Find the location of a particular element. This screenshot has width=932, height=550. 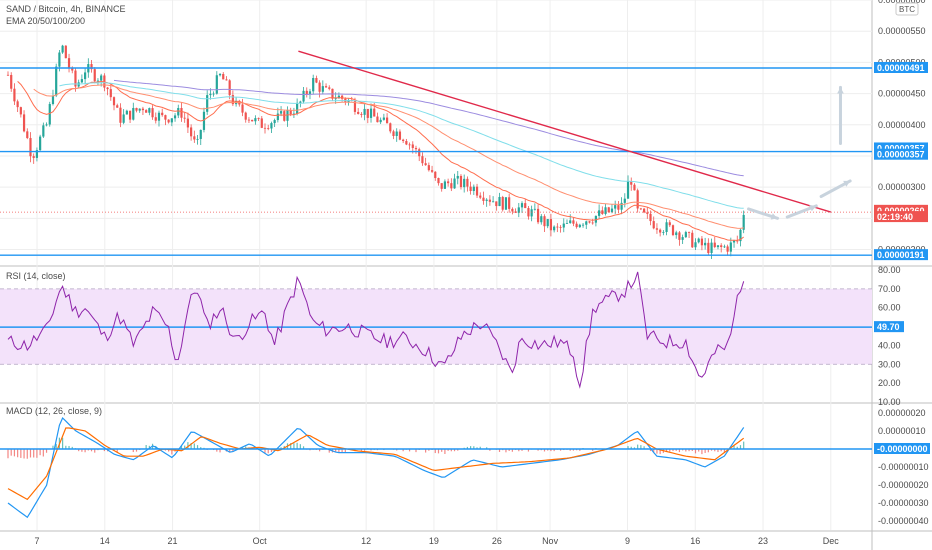

rsi-tick-label: 70.00 is located at coordinates (889, 289).